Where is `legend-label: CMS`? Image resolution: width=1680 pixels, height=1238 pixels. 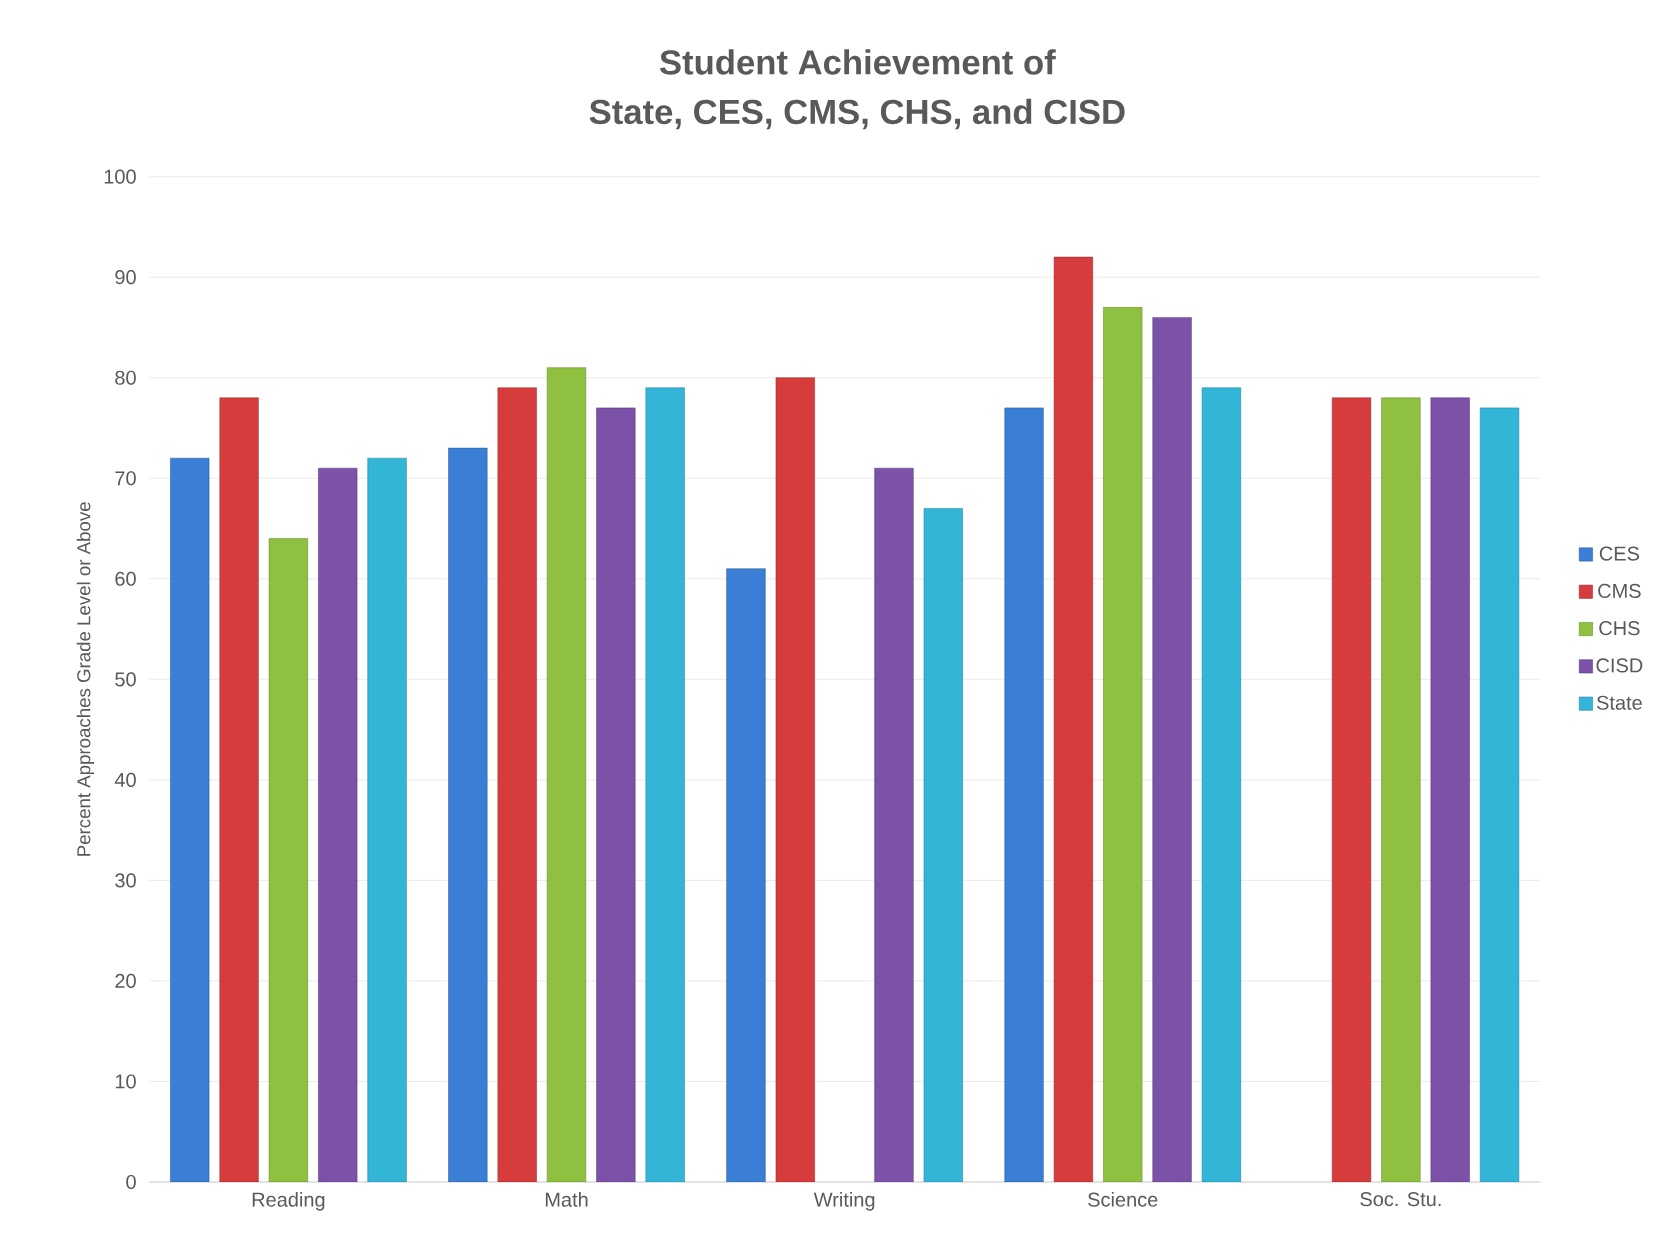 legend-label: CMS is located at coordinates (1619, 590).